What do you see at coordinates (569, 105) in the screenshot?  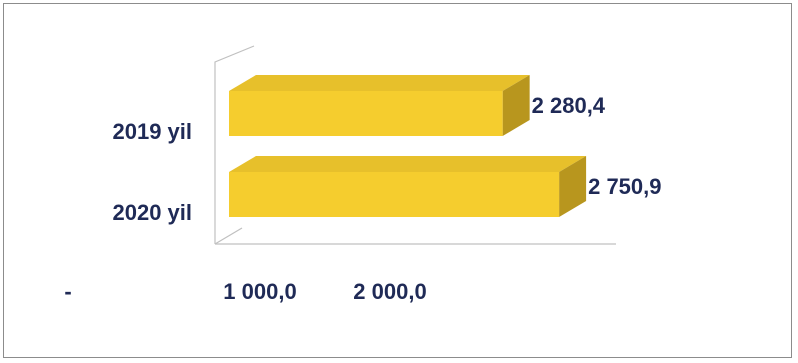 I see `data-label: 2 280,4` at bounding box center [569, 105].